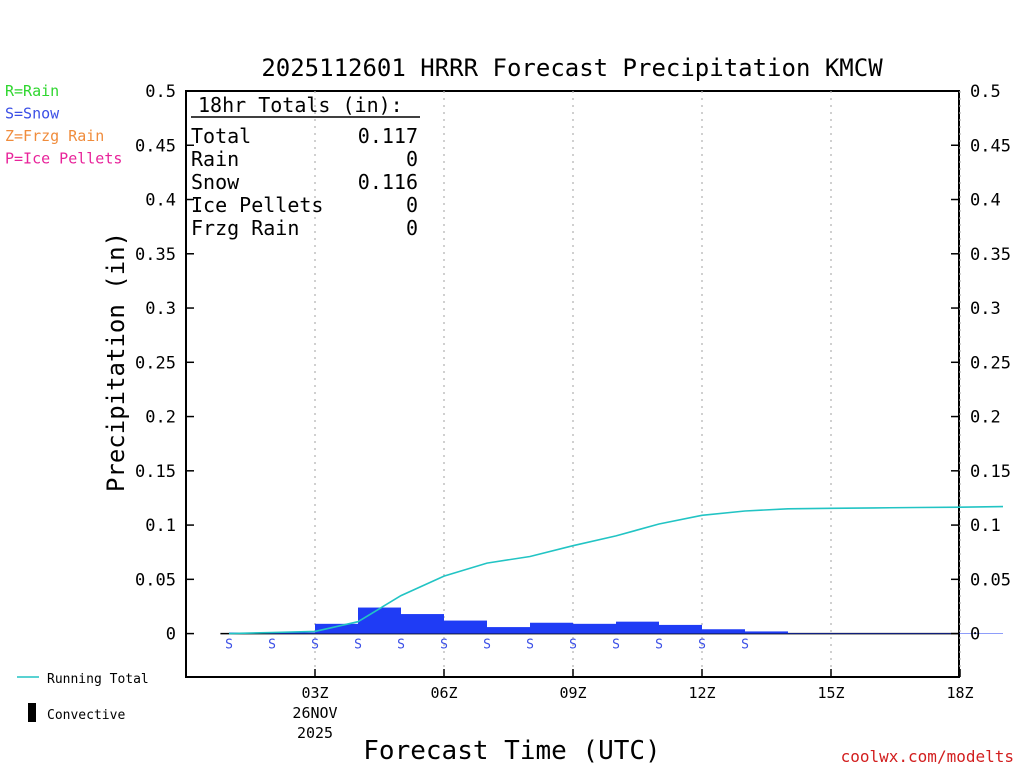 This screenshot has width=1024, height=768. What do you see at coordinates (990, 146) in the screenshot?
I see `y-tick-label-right: 0.45` at bounding box center [990, 146].